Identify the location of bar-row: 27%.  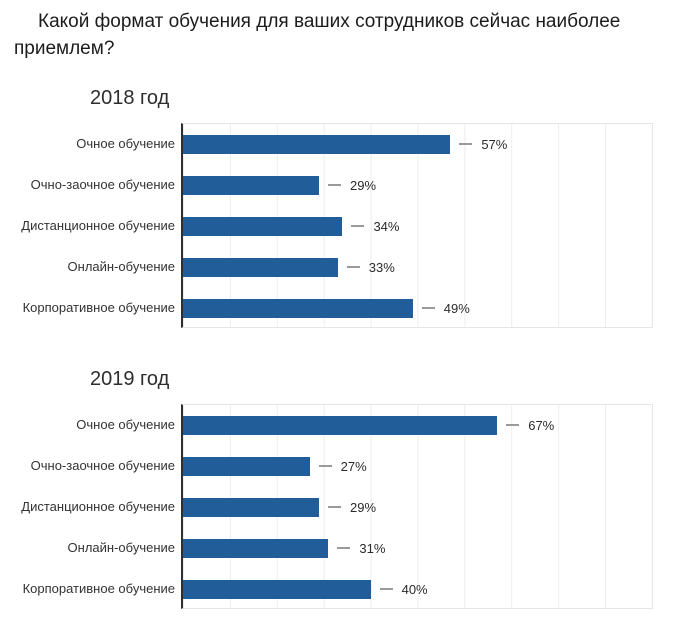
(417, 466).